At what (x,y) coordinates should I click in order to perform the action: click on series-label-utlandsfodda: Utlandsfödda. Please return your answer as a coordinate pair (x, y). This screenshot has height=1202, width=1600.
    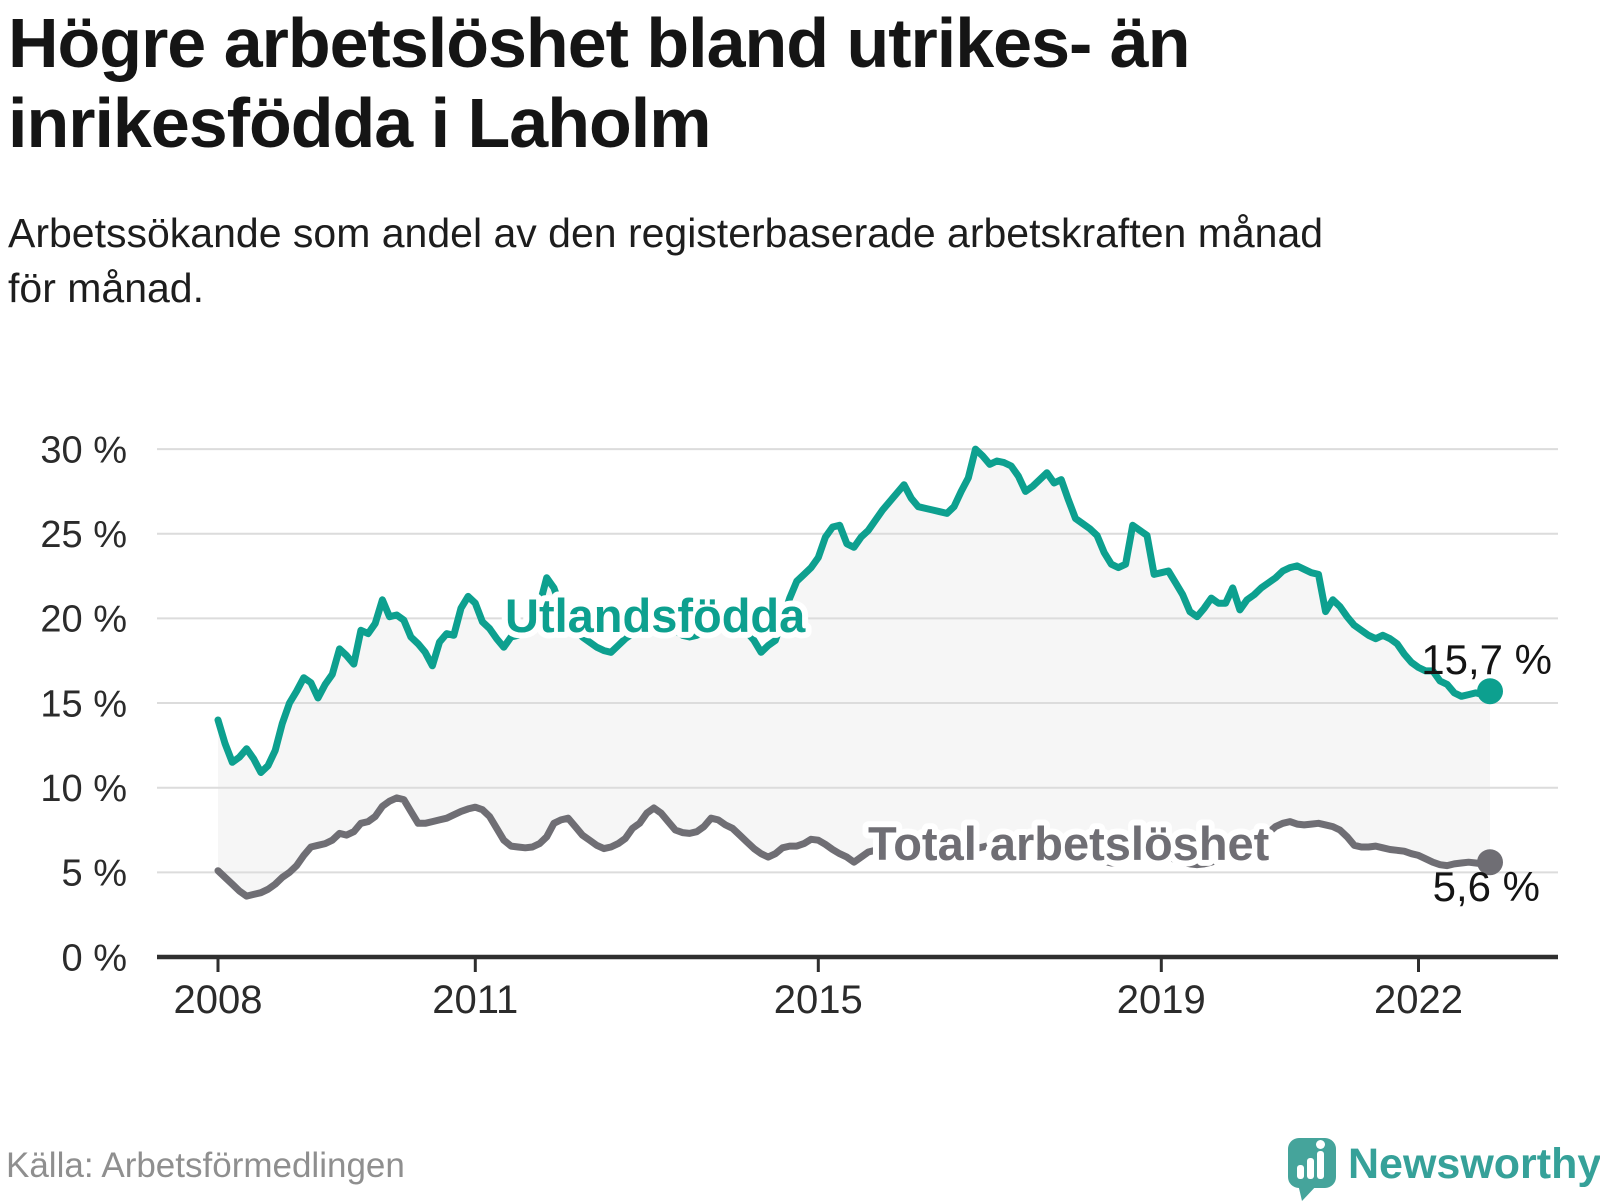
    Looking at the image, I should click on (655, 615).